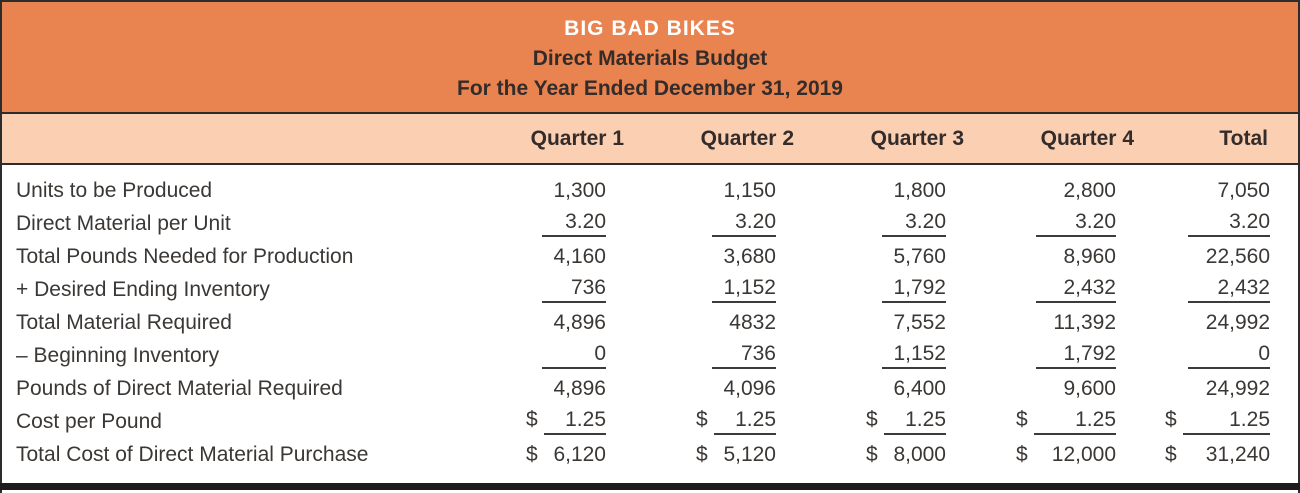 The width and height of the screenshot is (1300, 493). I want to click on row-label: Total Pounds Needed for Production, so click(185, 256).